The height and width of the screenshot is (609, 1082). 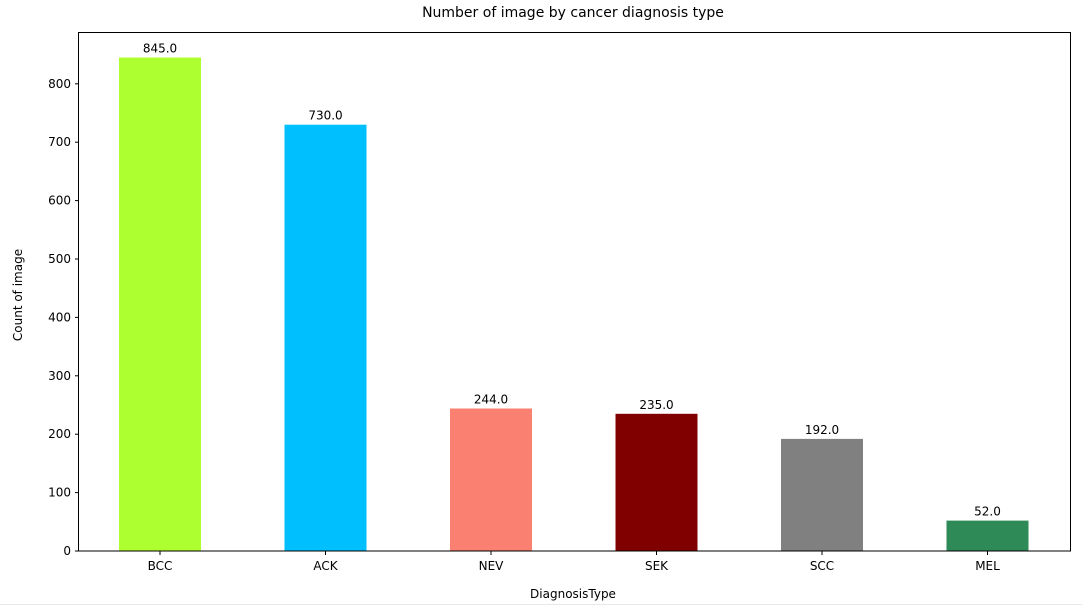 I want to click on y-tick-label-200: 200, so click(x=59, y=434).